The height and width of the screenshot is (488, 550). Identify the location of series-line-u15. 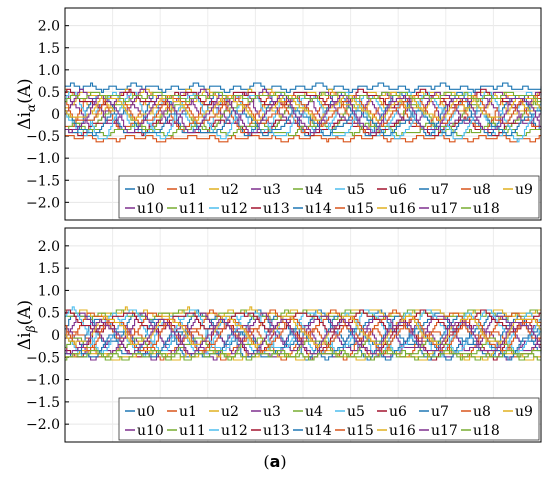
(303, 110).